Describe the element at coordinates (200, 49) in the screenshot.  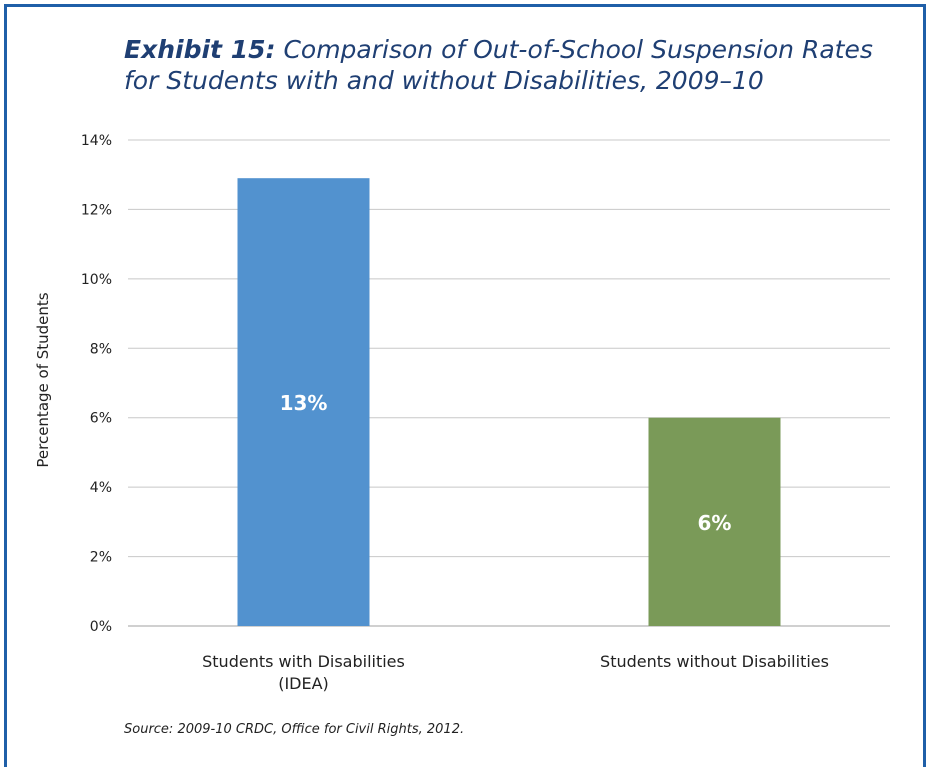
I see `exhibit-number: Exhibit 15:` at that location.